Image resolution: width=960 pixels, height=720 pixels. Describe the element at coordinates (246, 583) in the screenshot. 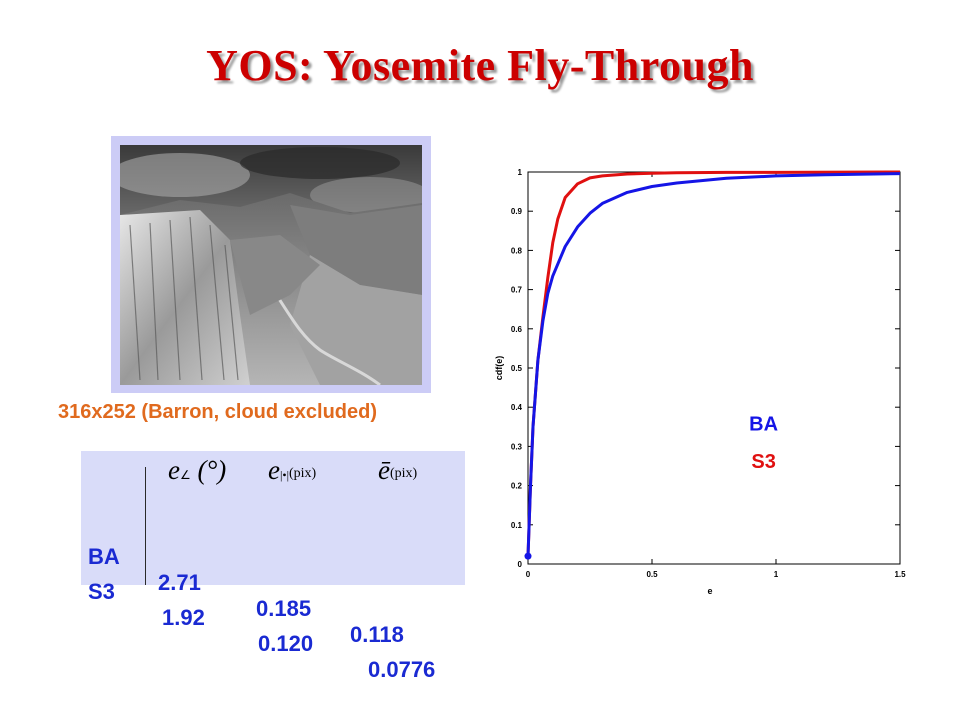

I see `table-row-ba: BA 2.71 0.185 0.118` at that location.